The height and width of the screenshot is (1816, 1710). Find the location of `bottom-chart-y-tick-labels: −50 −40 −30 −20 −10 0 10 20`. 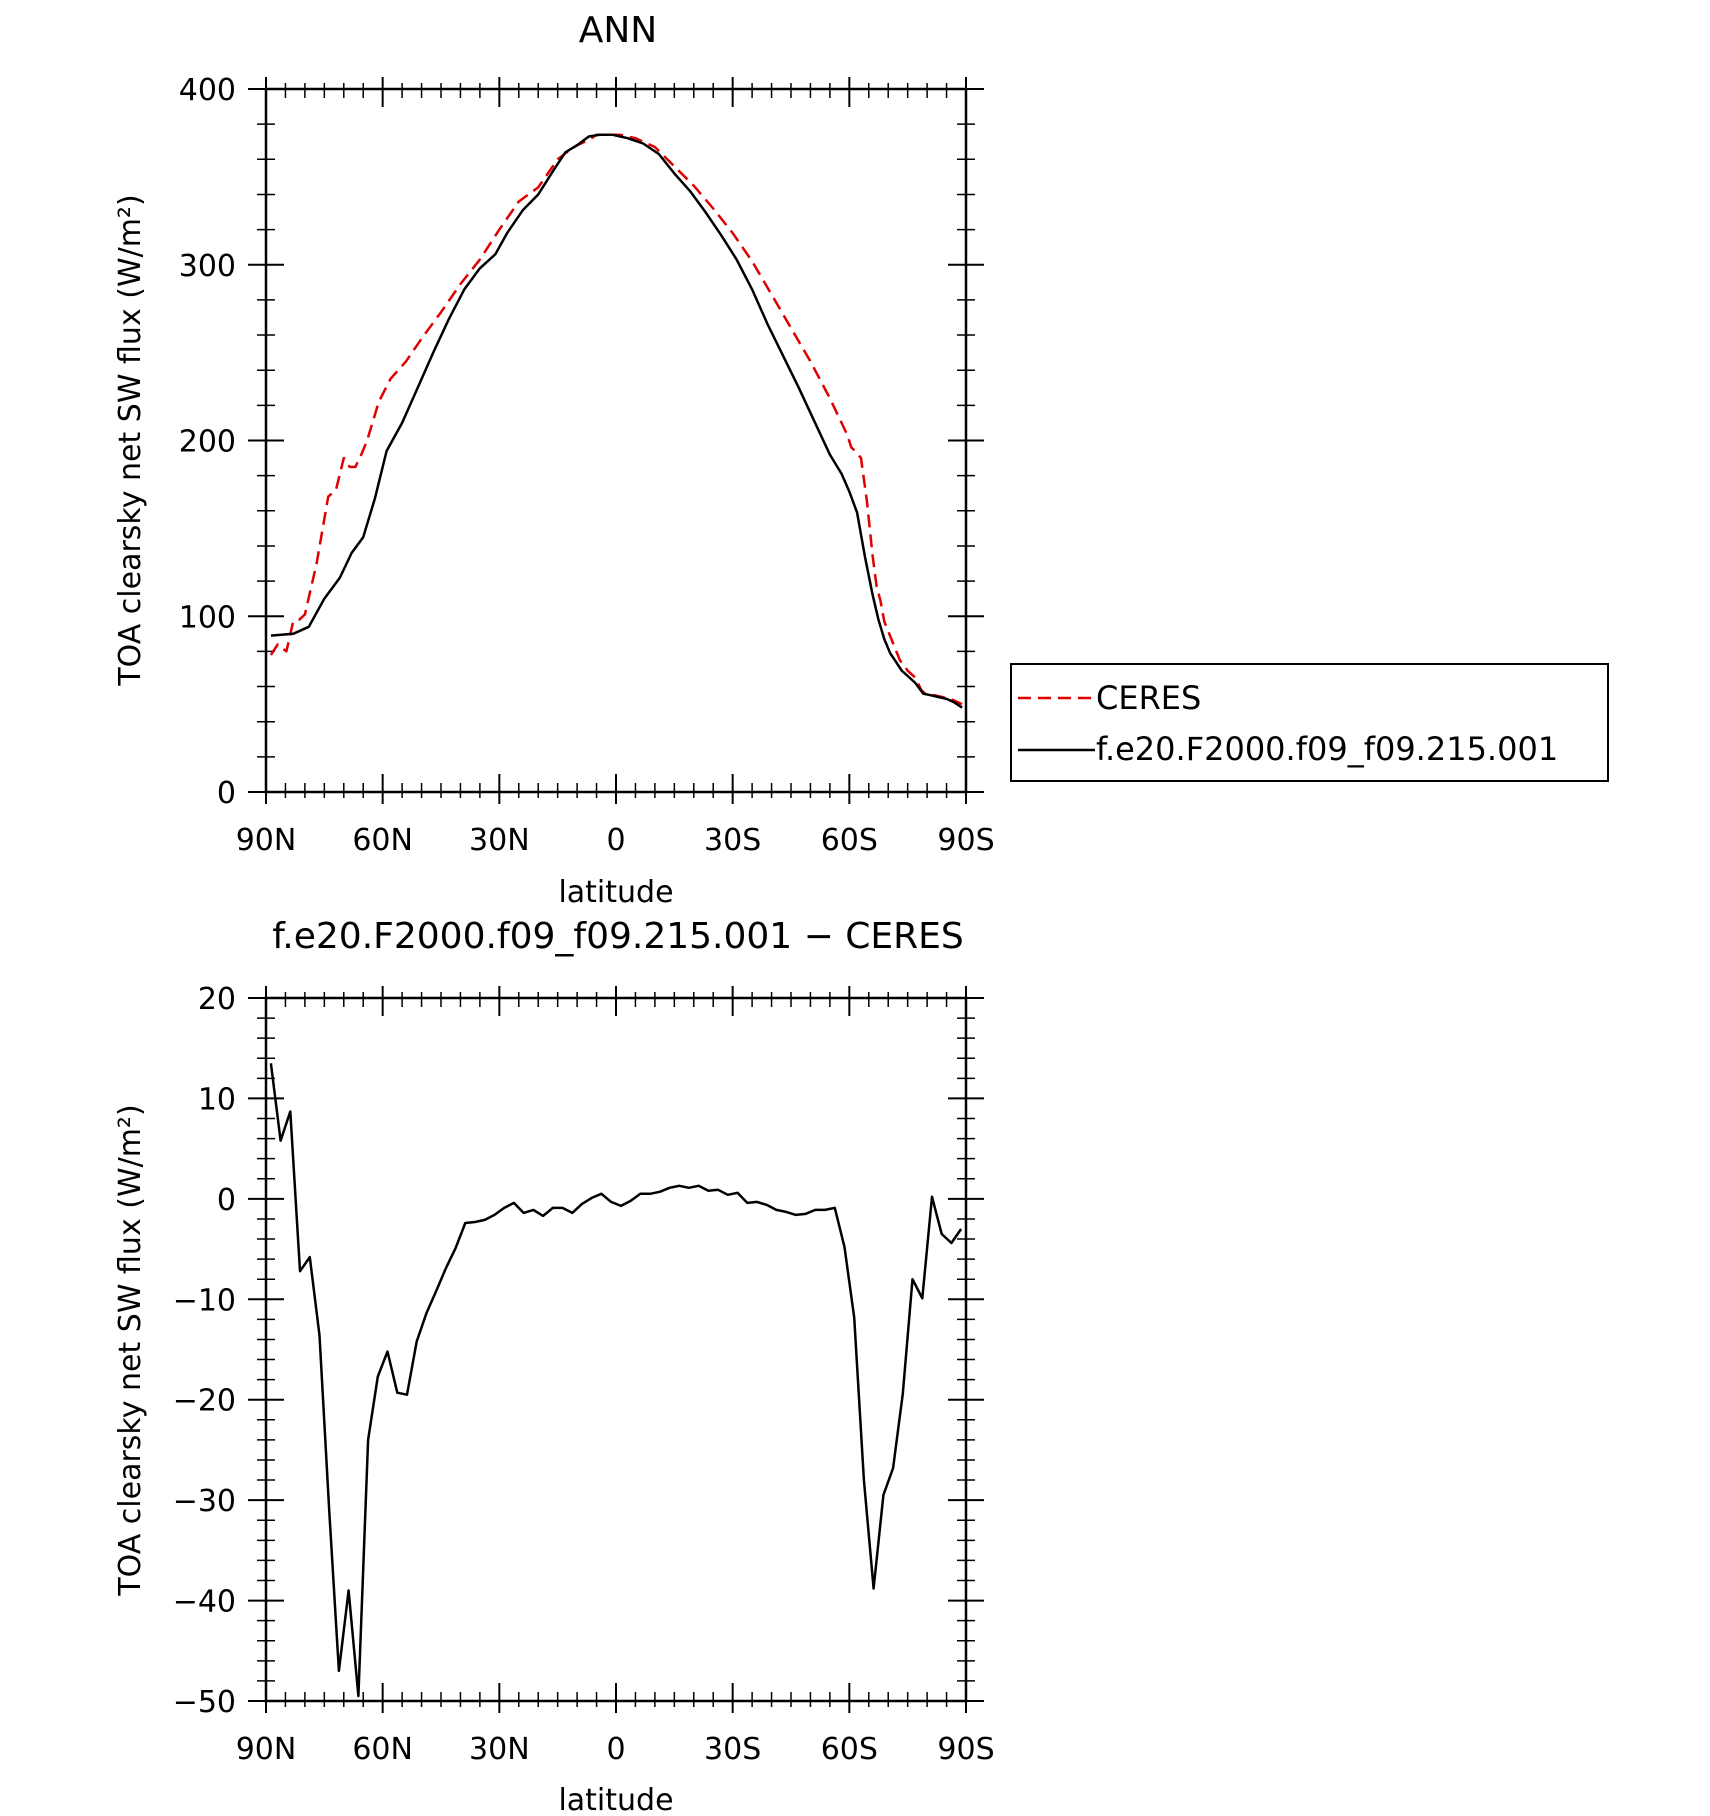

bottom-chart-y-tick-labels: −50 −40 −30 −20 −10 0 10 20 is located at coordinates (204, 1351).